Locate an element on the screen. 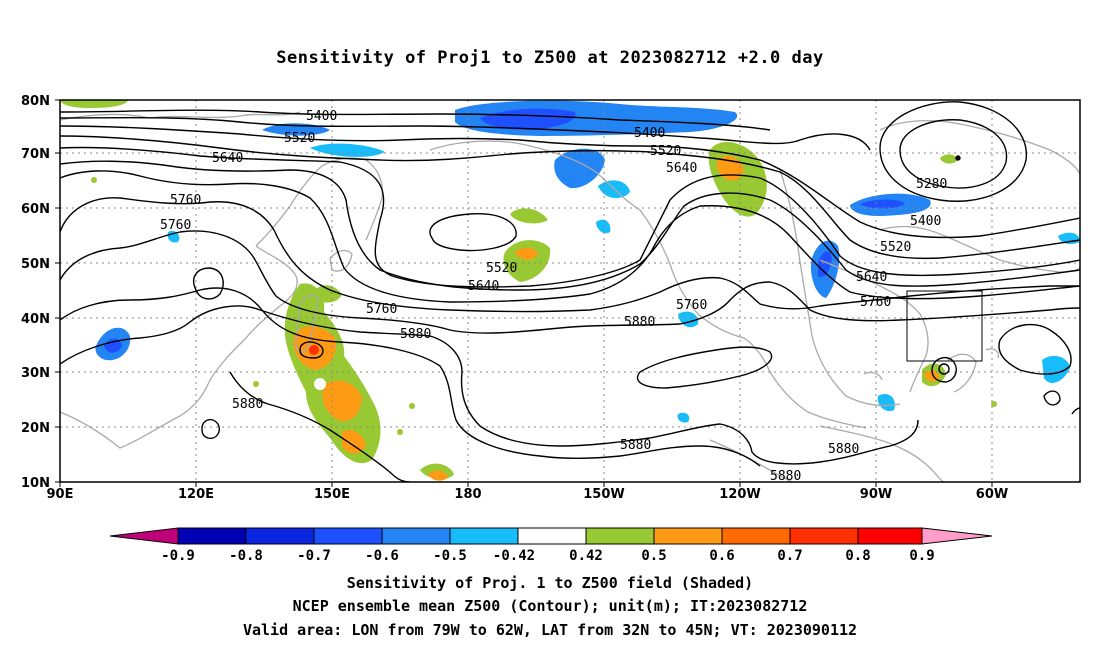 The image size is (1100, 650). lon-label: 60W is located at coordinates (992, 494).